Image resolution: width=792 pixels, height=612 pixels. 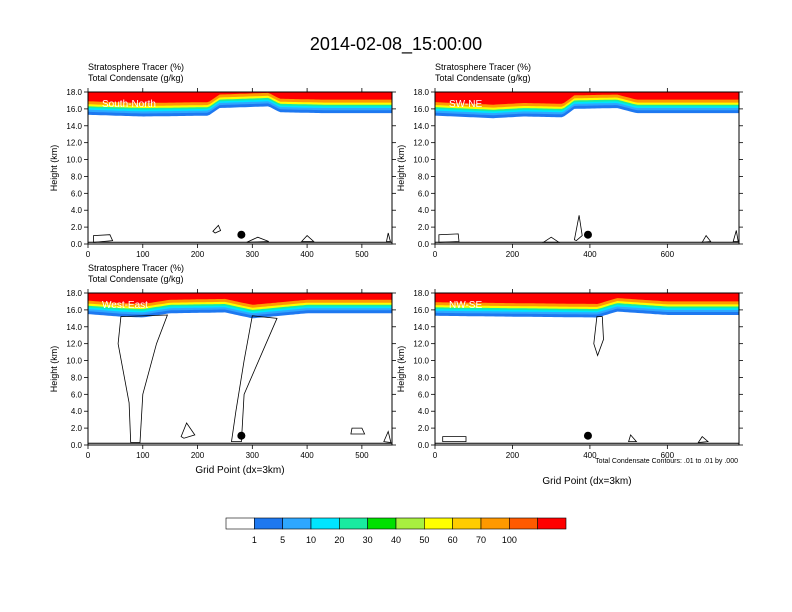 I want to click on x-tick-label: 0, so click(x=435, y=455).